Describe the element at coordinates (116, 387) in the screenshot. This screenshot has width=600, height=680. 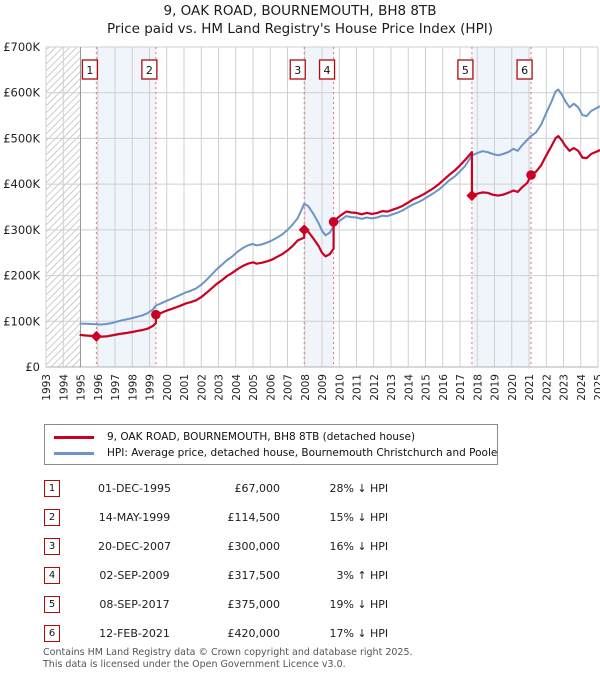
I see `x-tick-label: 1997` at that location.